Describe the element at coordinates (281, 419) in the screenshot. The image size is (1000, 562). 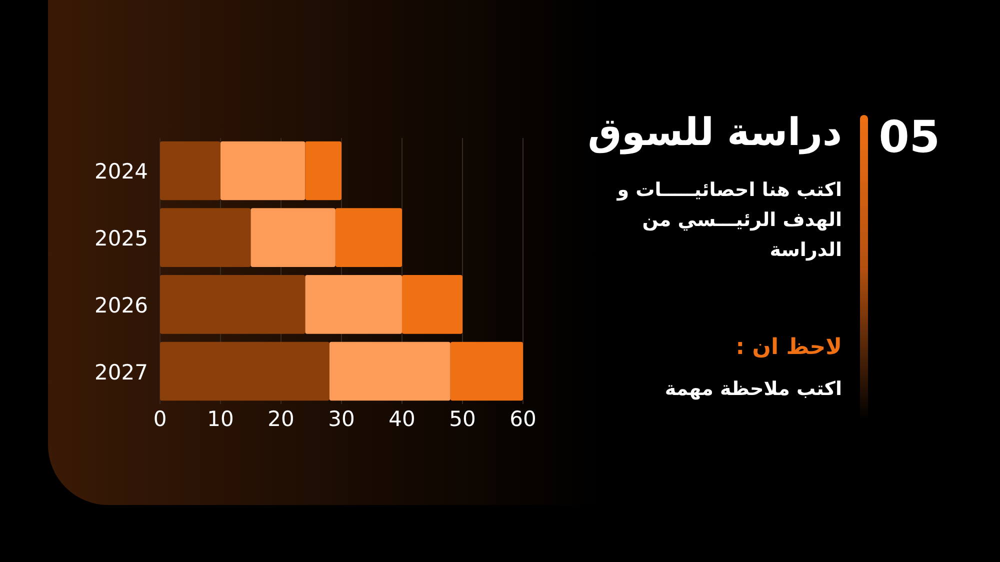
I see `x-tick-label: 20` at that location.